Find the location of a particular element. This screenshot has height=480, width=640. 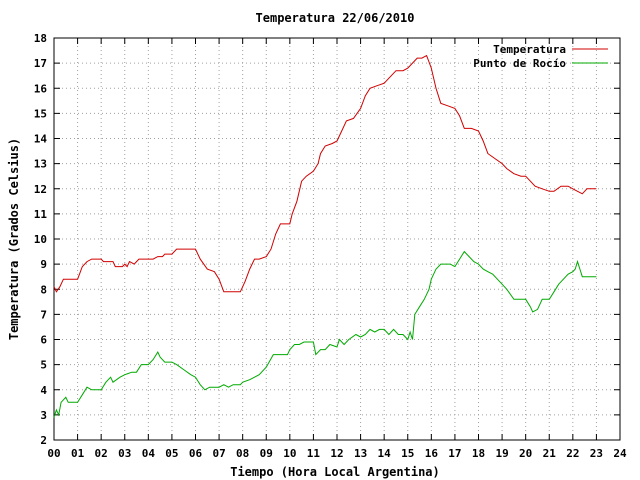

y-tick-label: 14 is located at coordinates (41, 139).